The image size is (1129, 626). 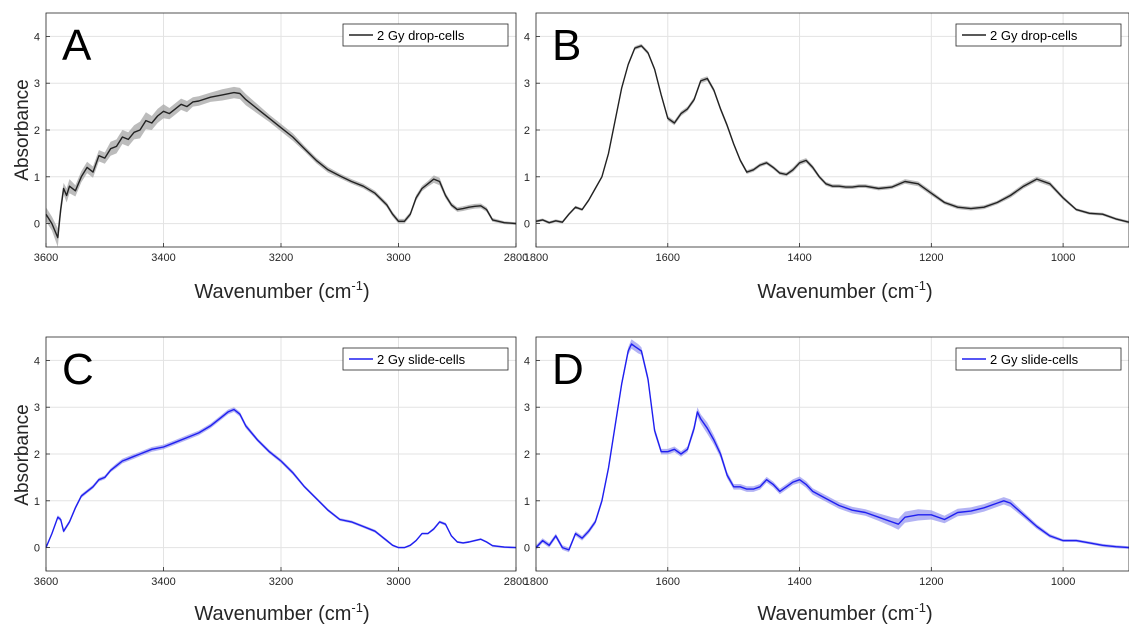 What do you see at coordinates (366, 292) in the screenshot?
I see `xlabel-a-close: )` at bounding box center [366, 292].